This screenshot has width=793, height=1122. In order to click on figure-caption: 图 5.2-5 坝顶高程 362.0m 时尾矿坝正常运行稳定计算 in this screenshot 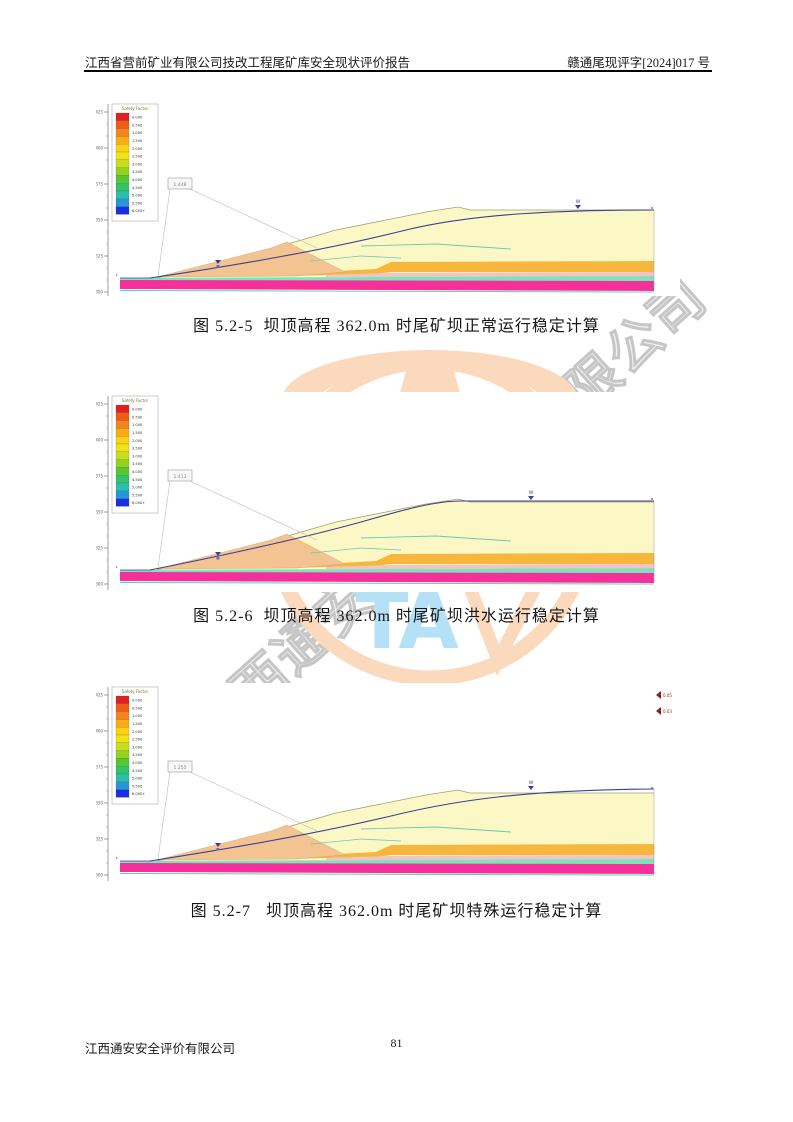, I will do `click(396, 326)`.